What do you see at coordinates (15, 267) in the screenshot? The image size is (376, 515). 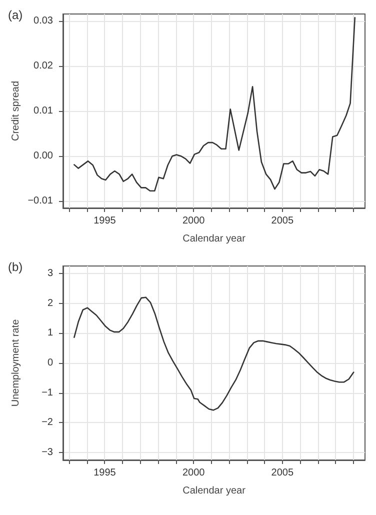 I see `chart-title: (b)` at bounding box center [15, 267].